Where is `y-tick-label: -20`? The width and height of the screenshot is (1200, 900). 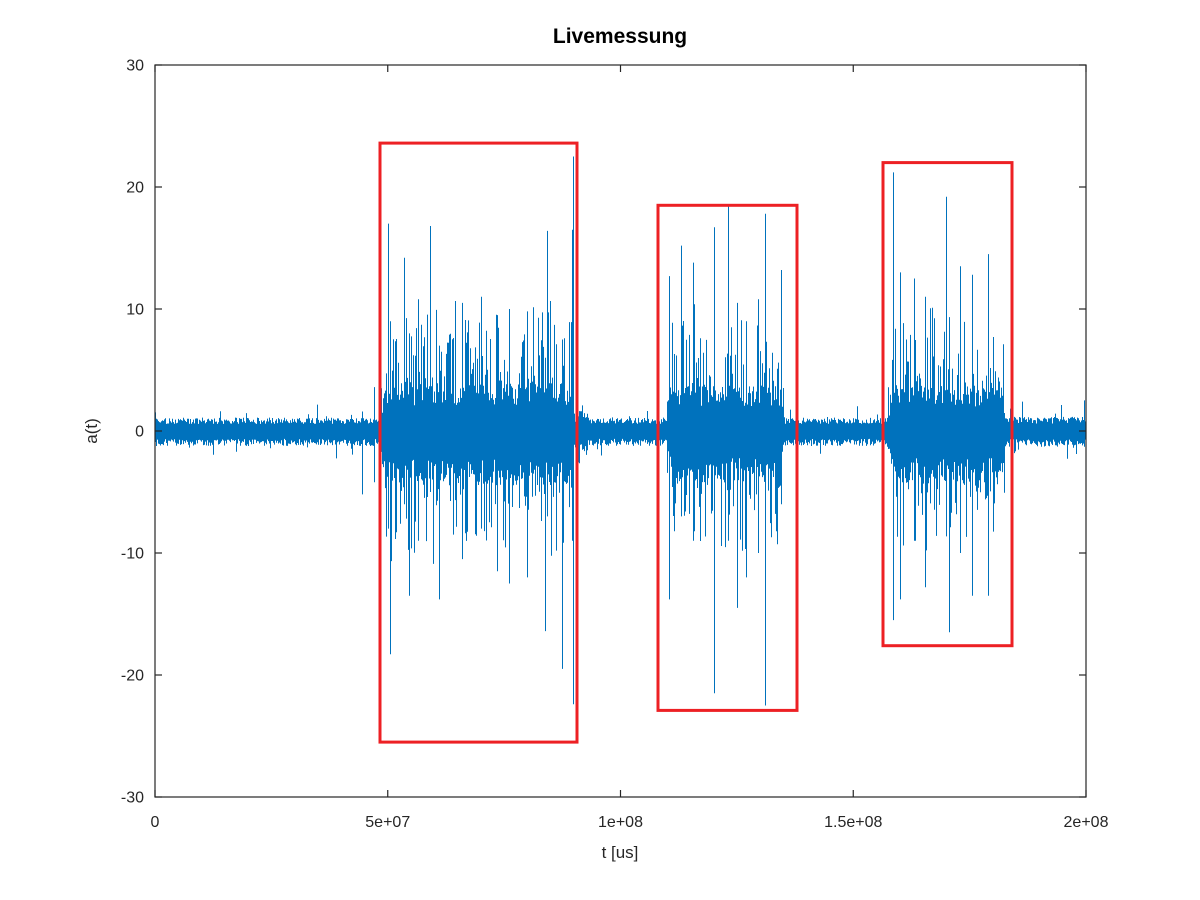 y-tick-label: -20 is located at coordinates (132, 676).